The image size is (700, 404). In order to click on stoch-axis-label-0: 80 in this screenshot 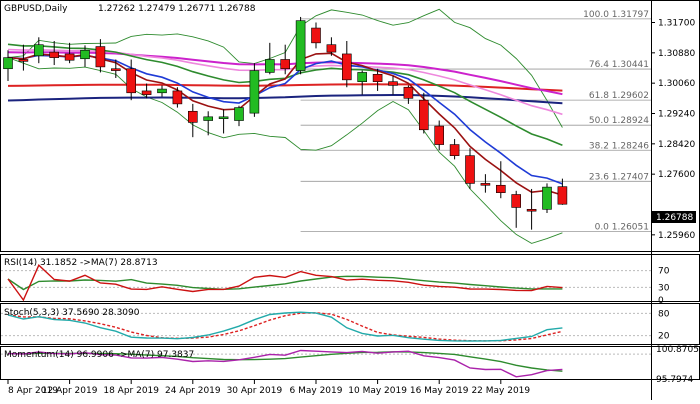, I will do `click(664, 314)`.